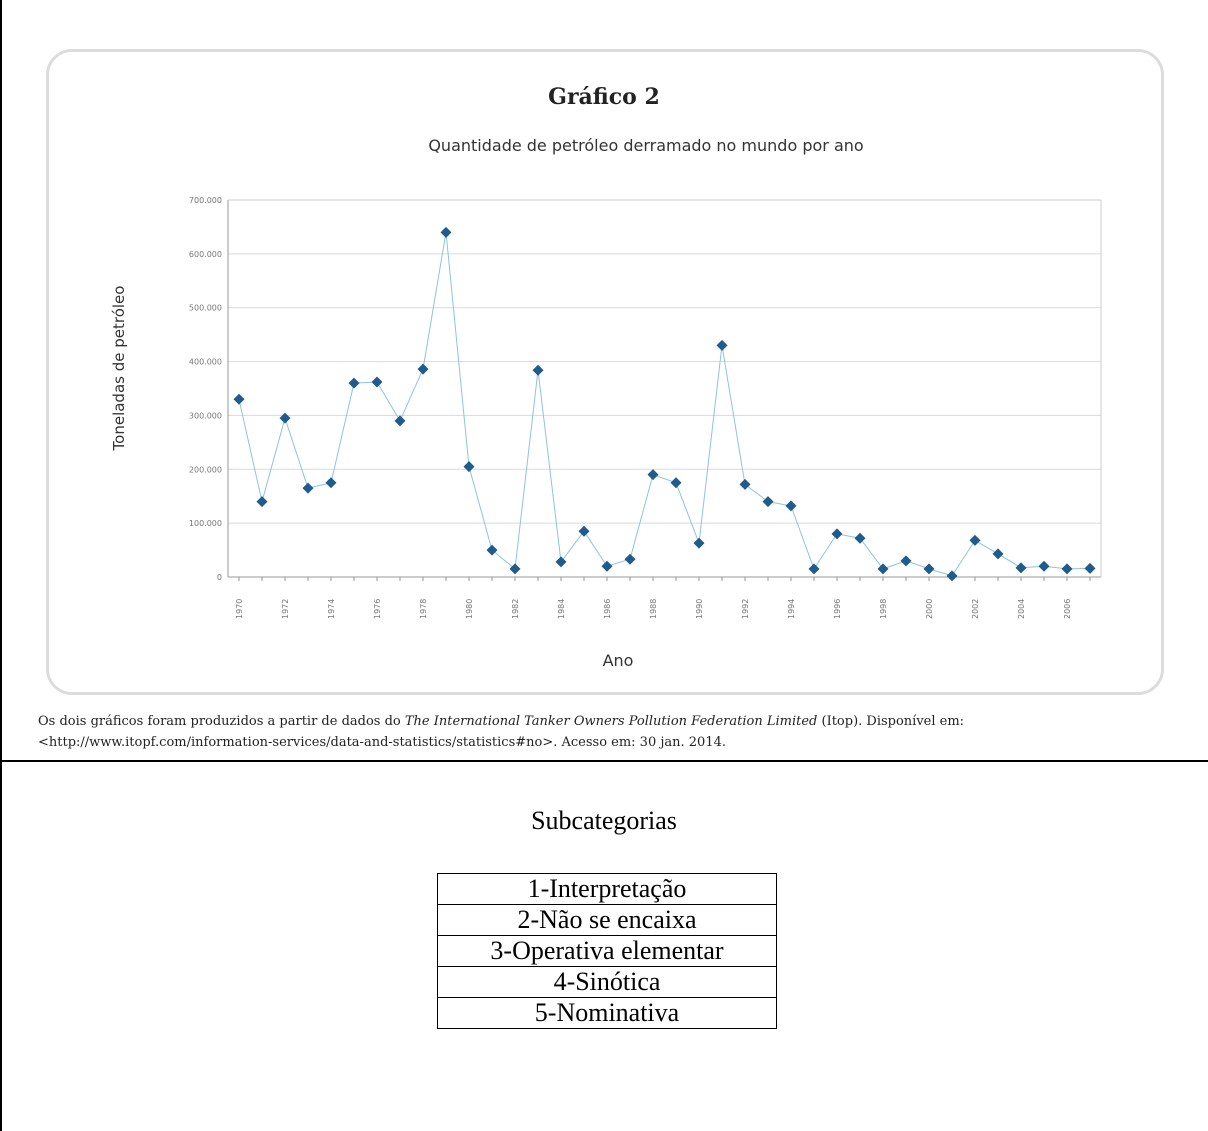 The image size is (1208, 1131). Describe the element at coordinates (331, 609) in the screenshot. I see `x-tick-label: 1974` at that location.